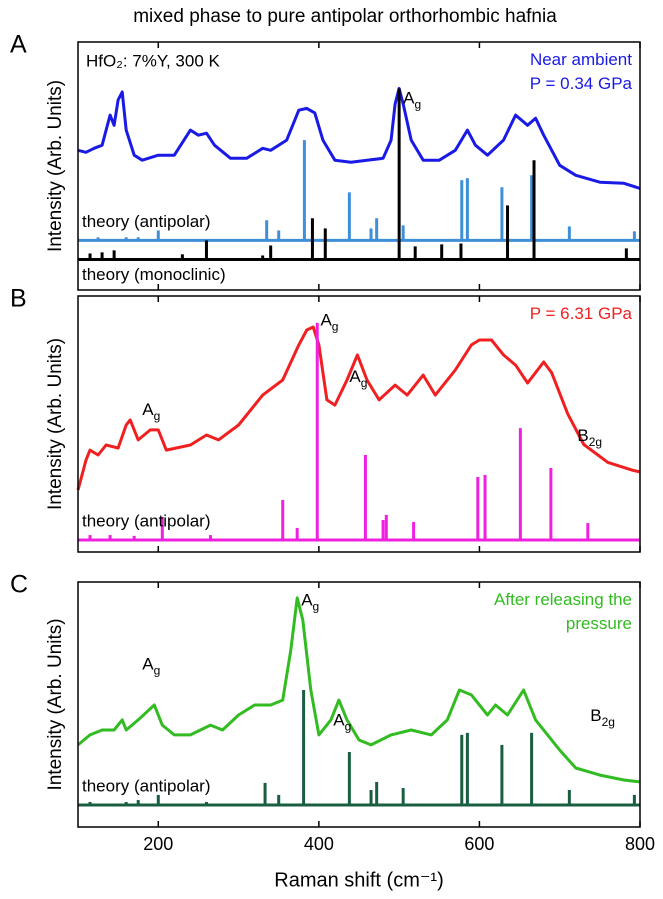 The height and width of the screenshot is (899, 663). Describe the element at coordinates (479, 844) in the screenshot. I see `x-tick-label: 600` at that location.